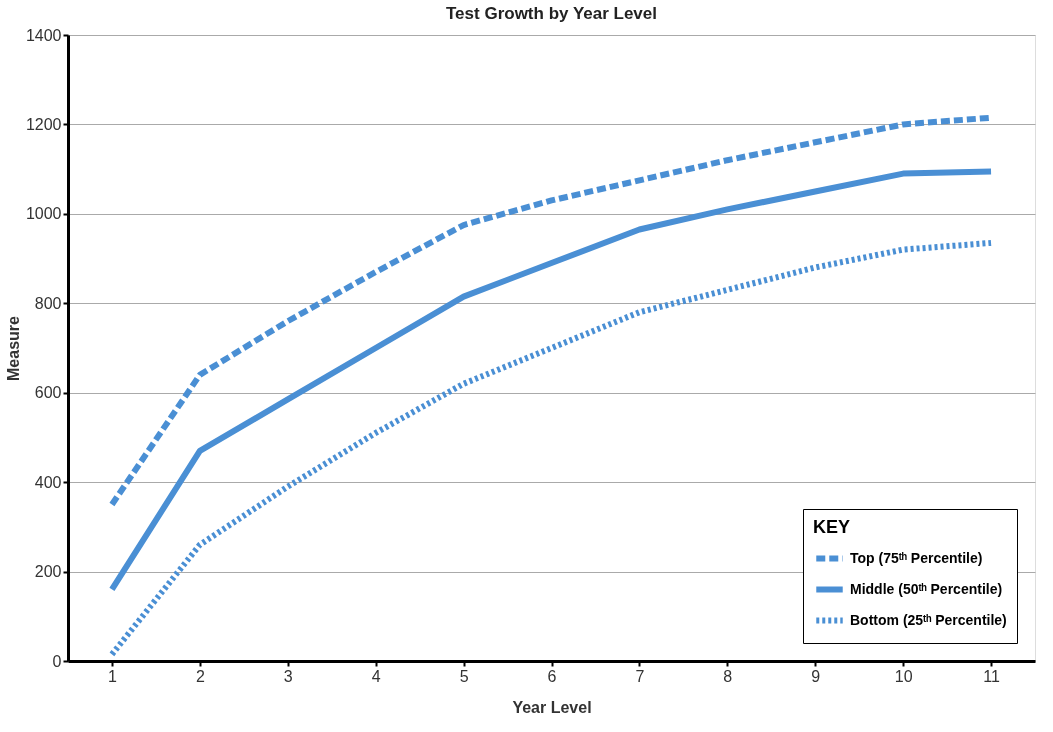 The image size is (1053, 732). What do you see at coordinates (816, 676) in the screenshot?
I see `x-tick-label: 9` at bounding box center [816, 676].